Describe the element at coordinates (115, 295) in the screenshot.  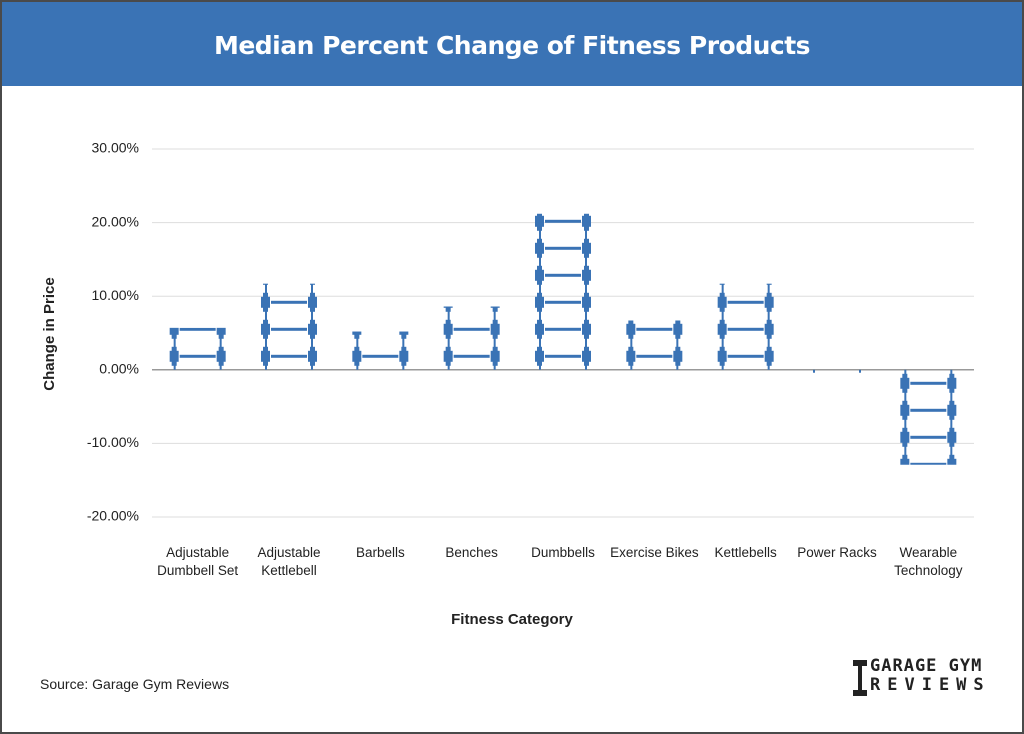
I see `y-tick-label: 10.00%` at that location.